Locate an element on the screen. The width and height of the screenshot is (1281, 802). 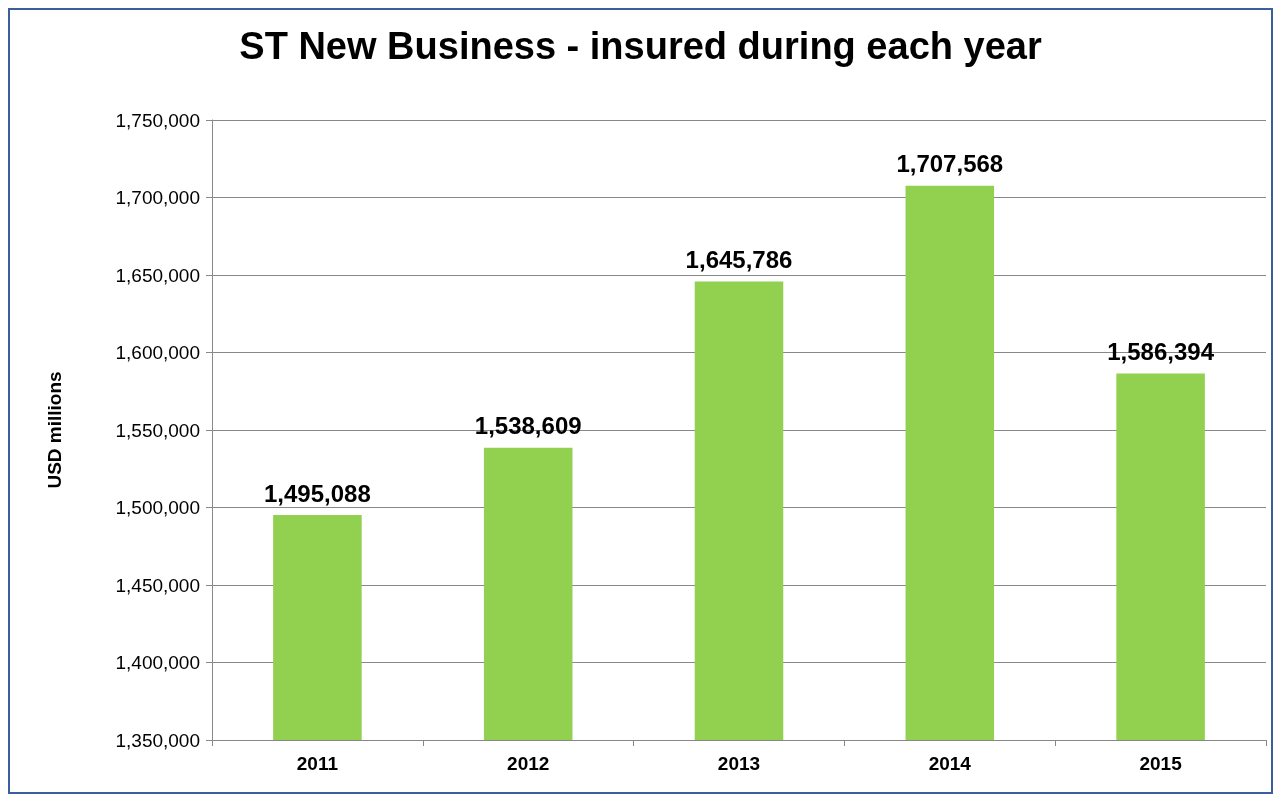
data-label: 1,495,088 is located at coordinates (317, 493).